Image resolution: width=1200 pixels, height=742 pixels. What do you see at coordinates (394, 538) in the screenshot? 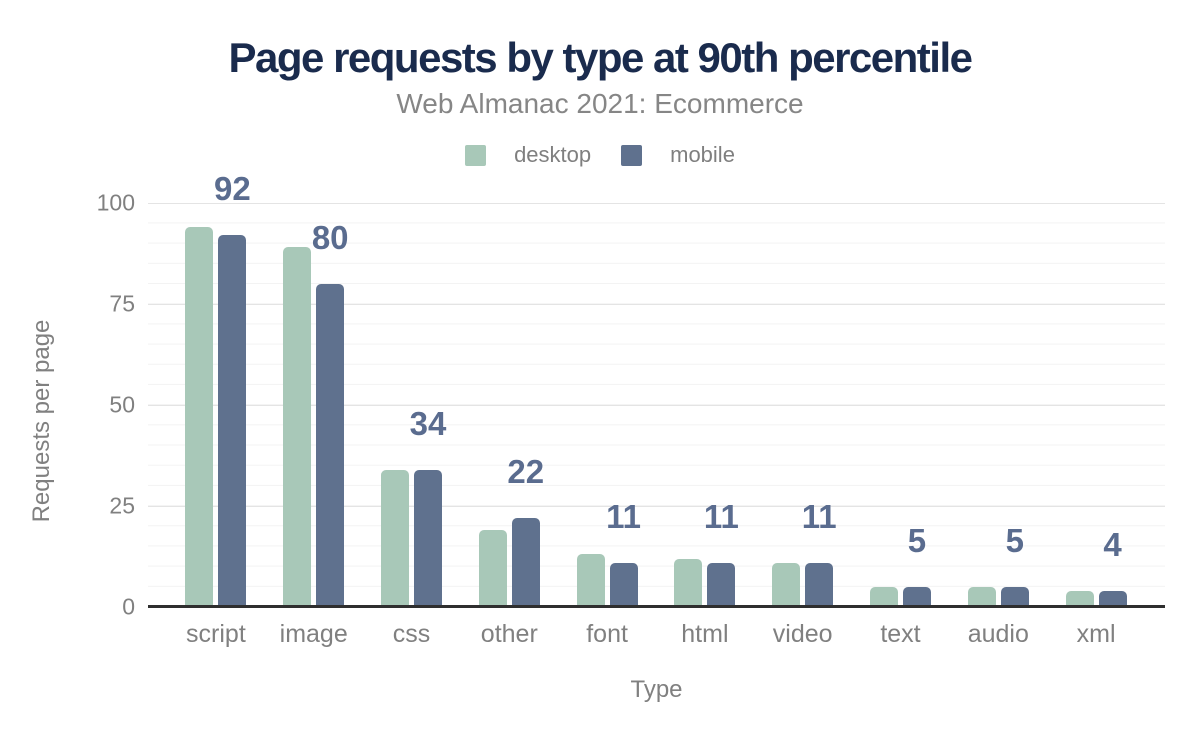
I see `bar-desktop-css` at bounding box center [394, 538].